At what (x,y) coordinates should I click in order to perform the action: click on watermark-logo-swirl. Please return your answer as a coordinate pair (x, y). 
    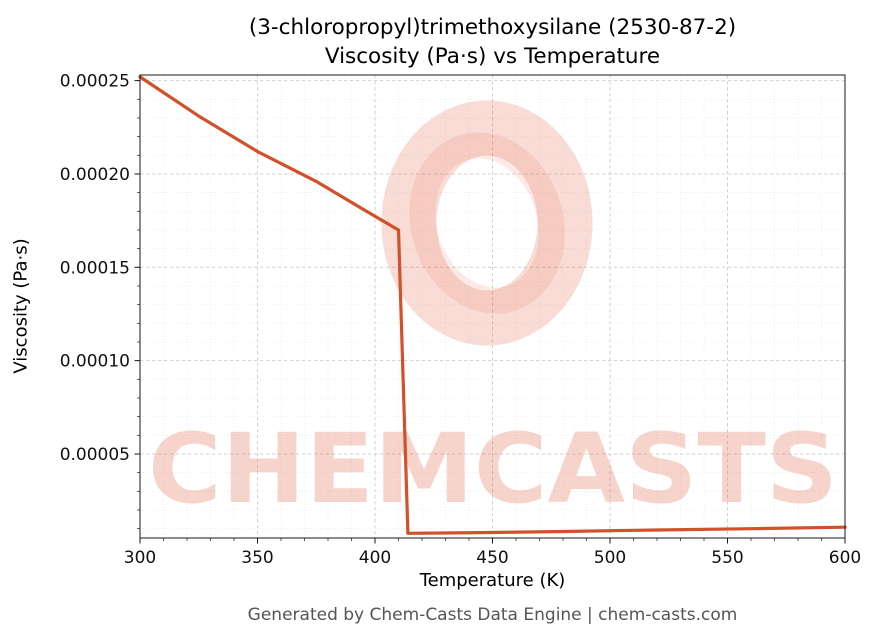
    Looking at the image, I should click on (487, 223).